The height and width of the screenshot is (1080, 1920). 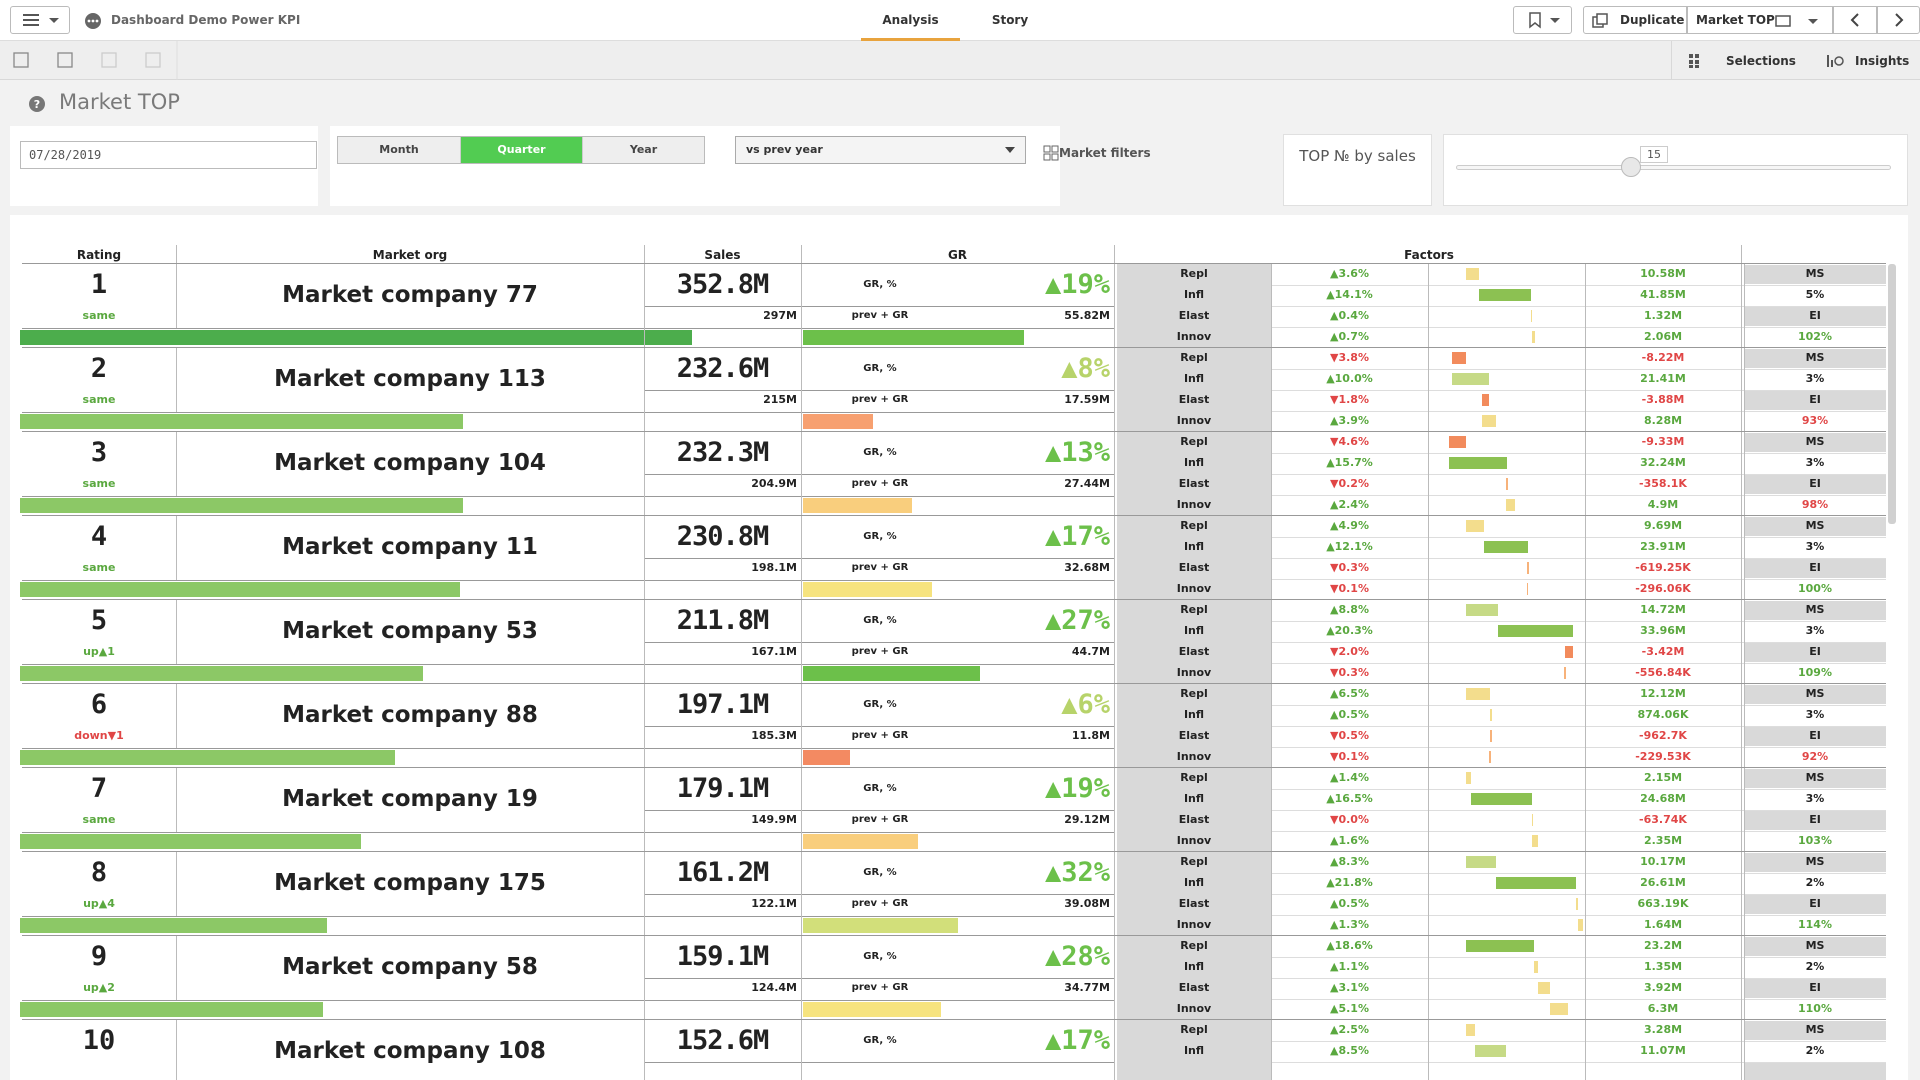 I want to click on gr-value: ▲32%, so click(x=1035, y=873).